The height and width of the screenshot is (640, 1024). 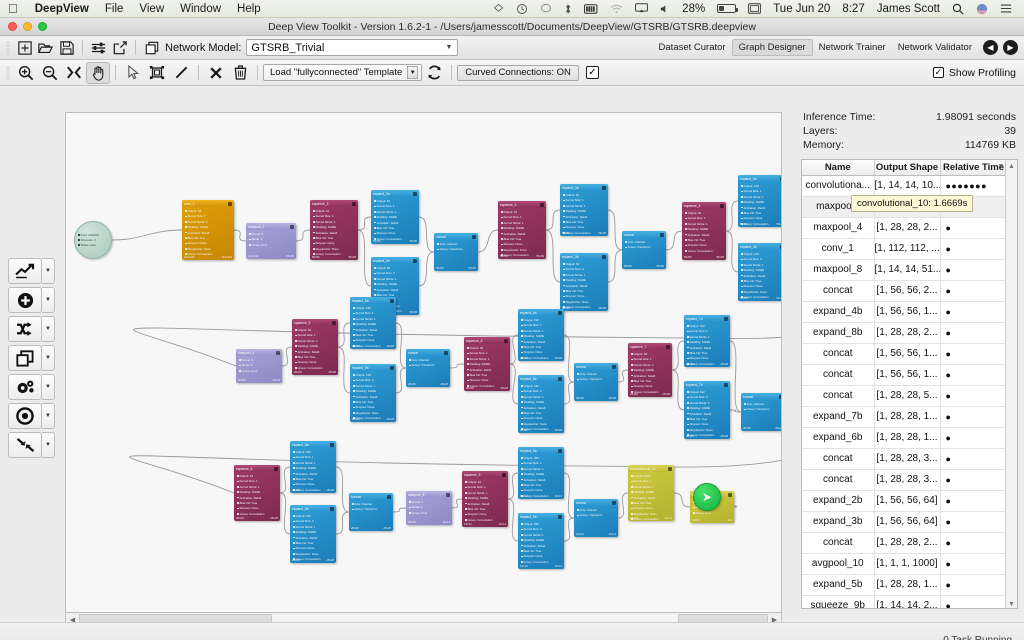 What do you see at coordinates (8, 72) in the screenshot?
I see `graph-toolbar-grip` at bounding box center [8, 72].